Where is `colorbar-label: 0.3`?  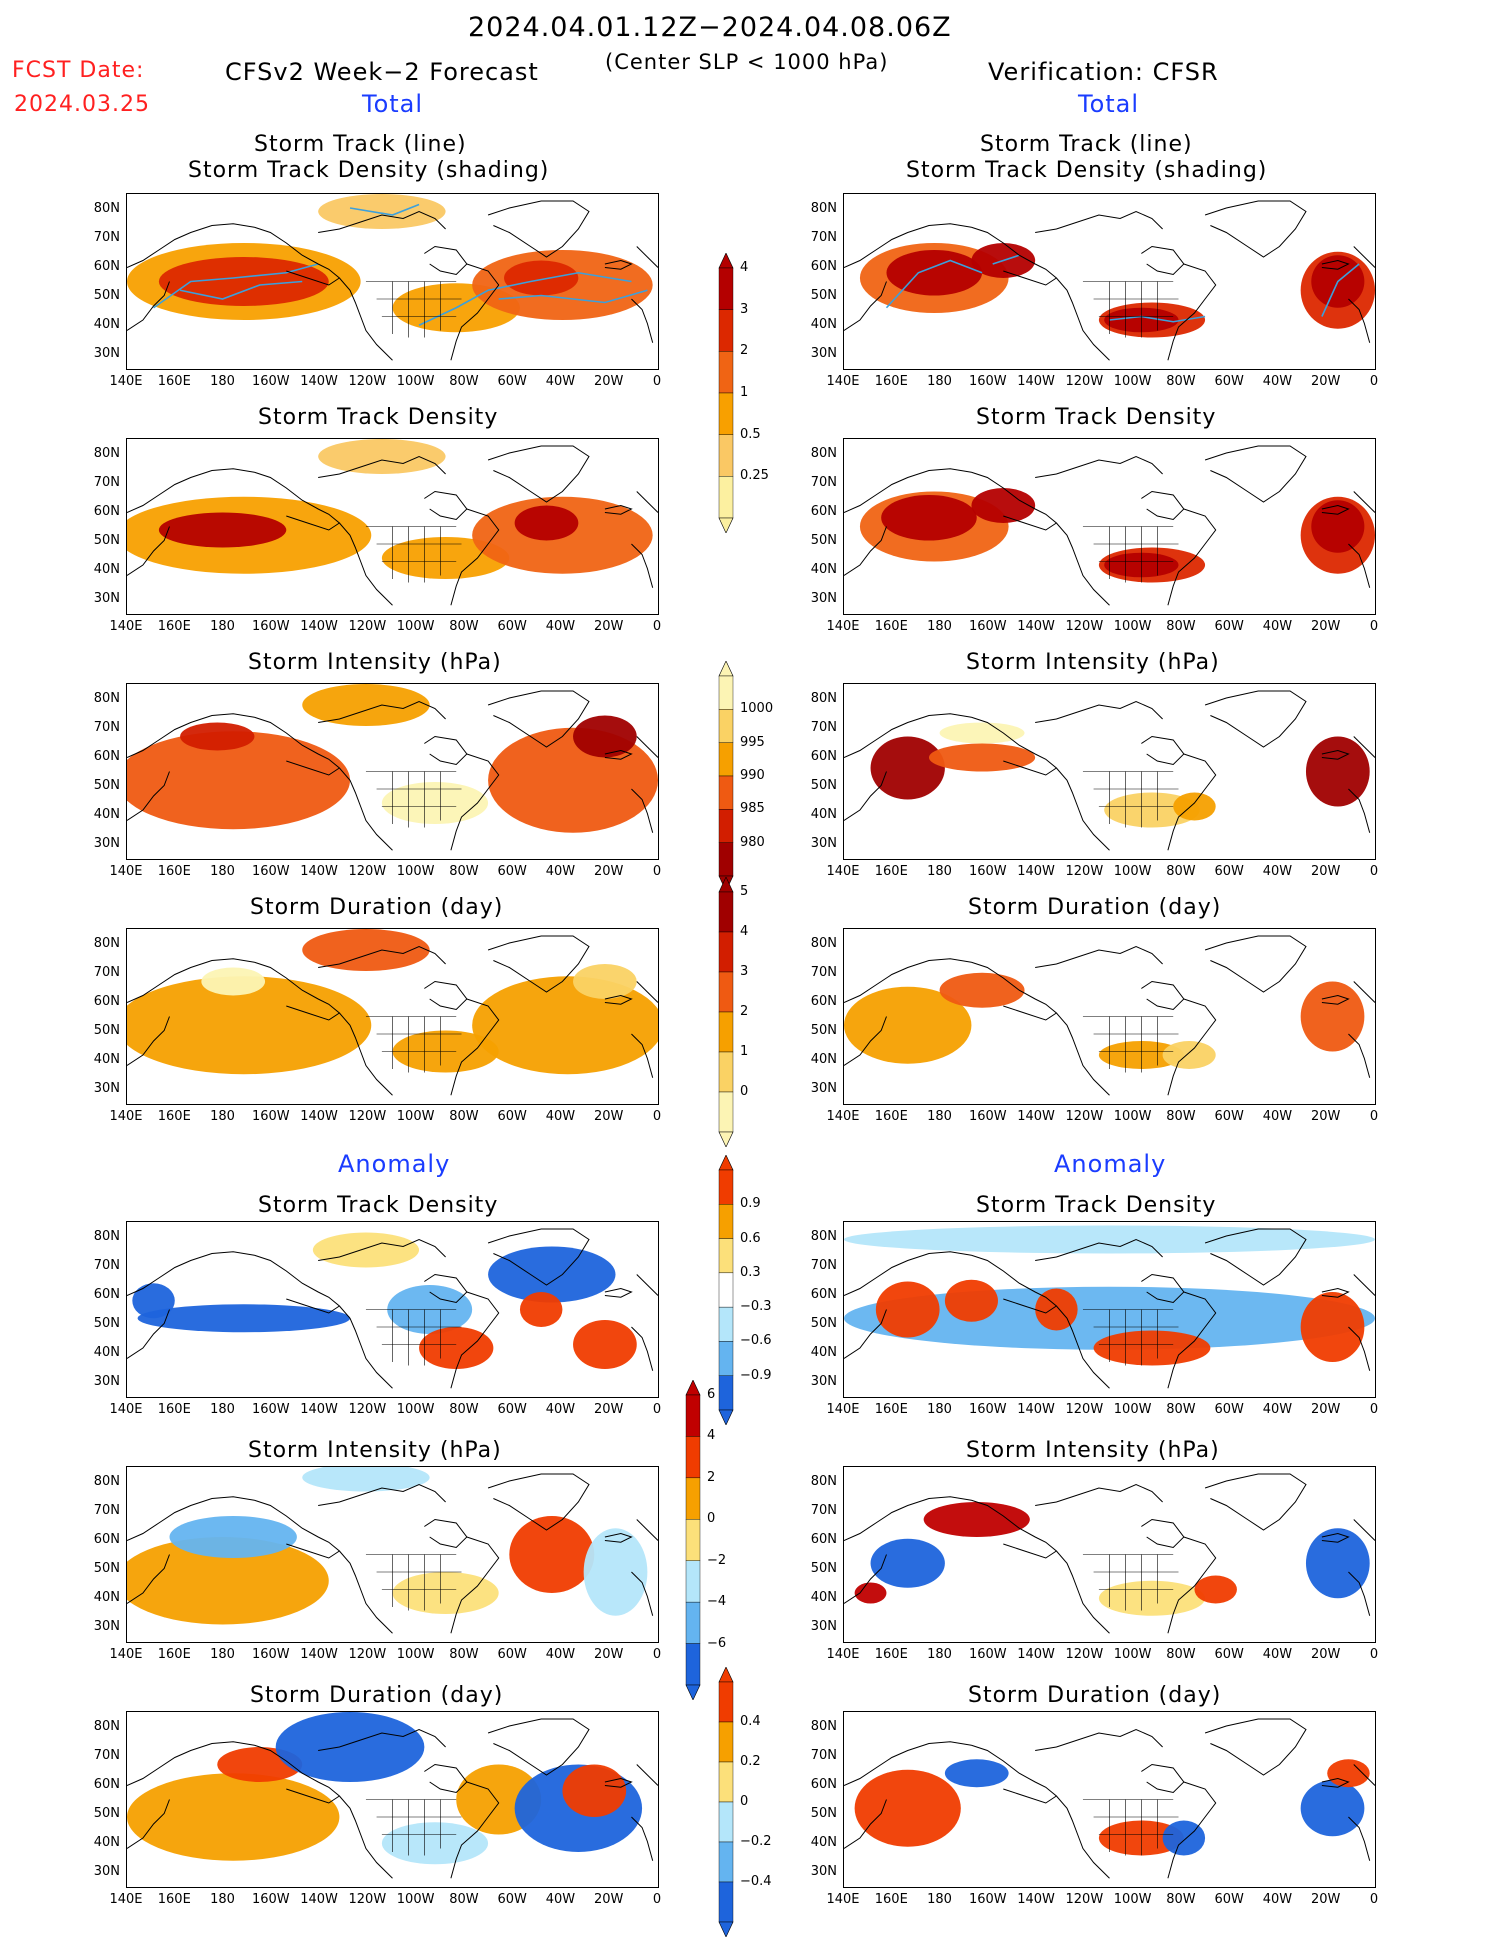
colorbar-label: 0.3 is located at coordinates (750, 1272).